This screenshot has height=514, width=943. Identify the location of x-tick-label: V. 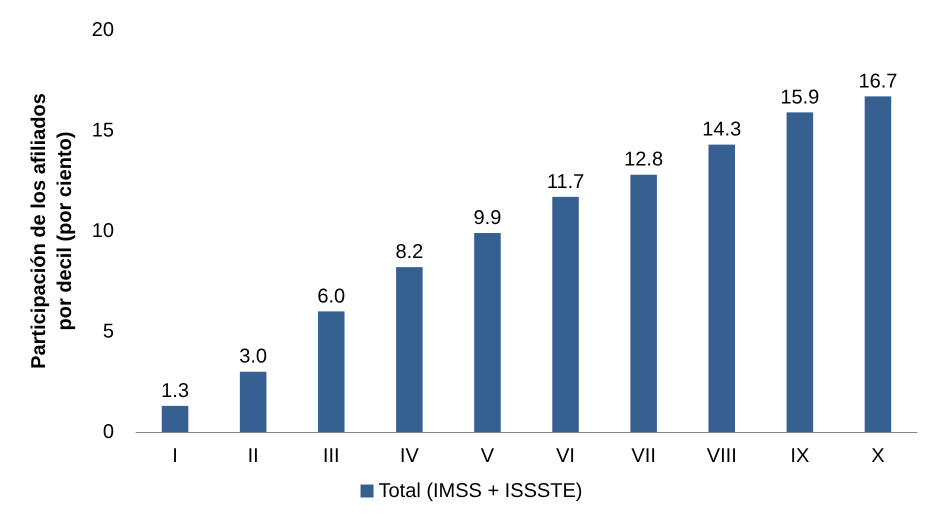
(487, 456).